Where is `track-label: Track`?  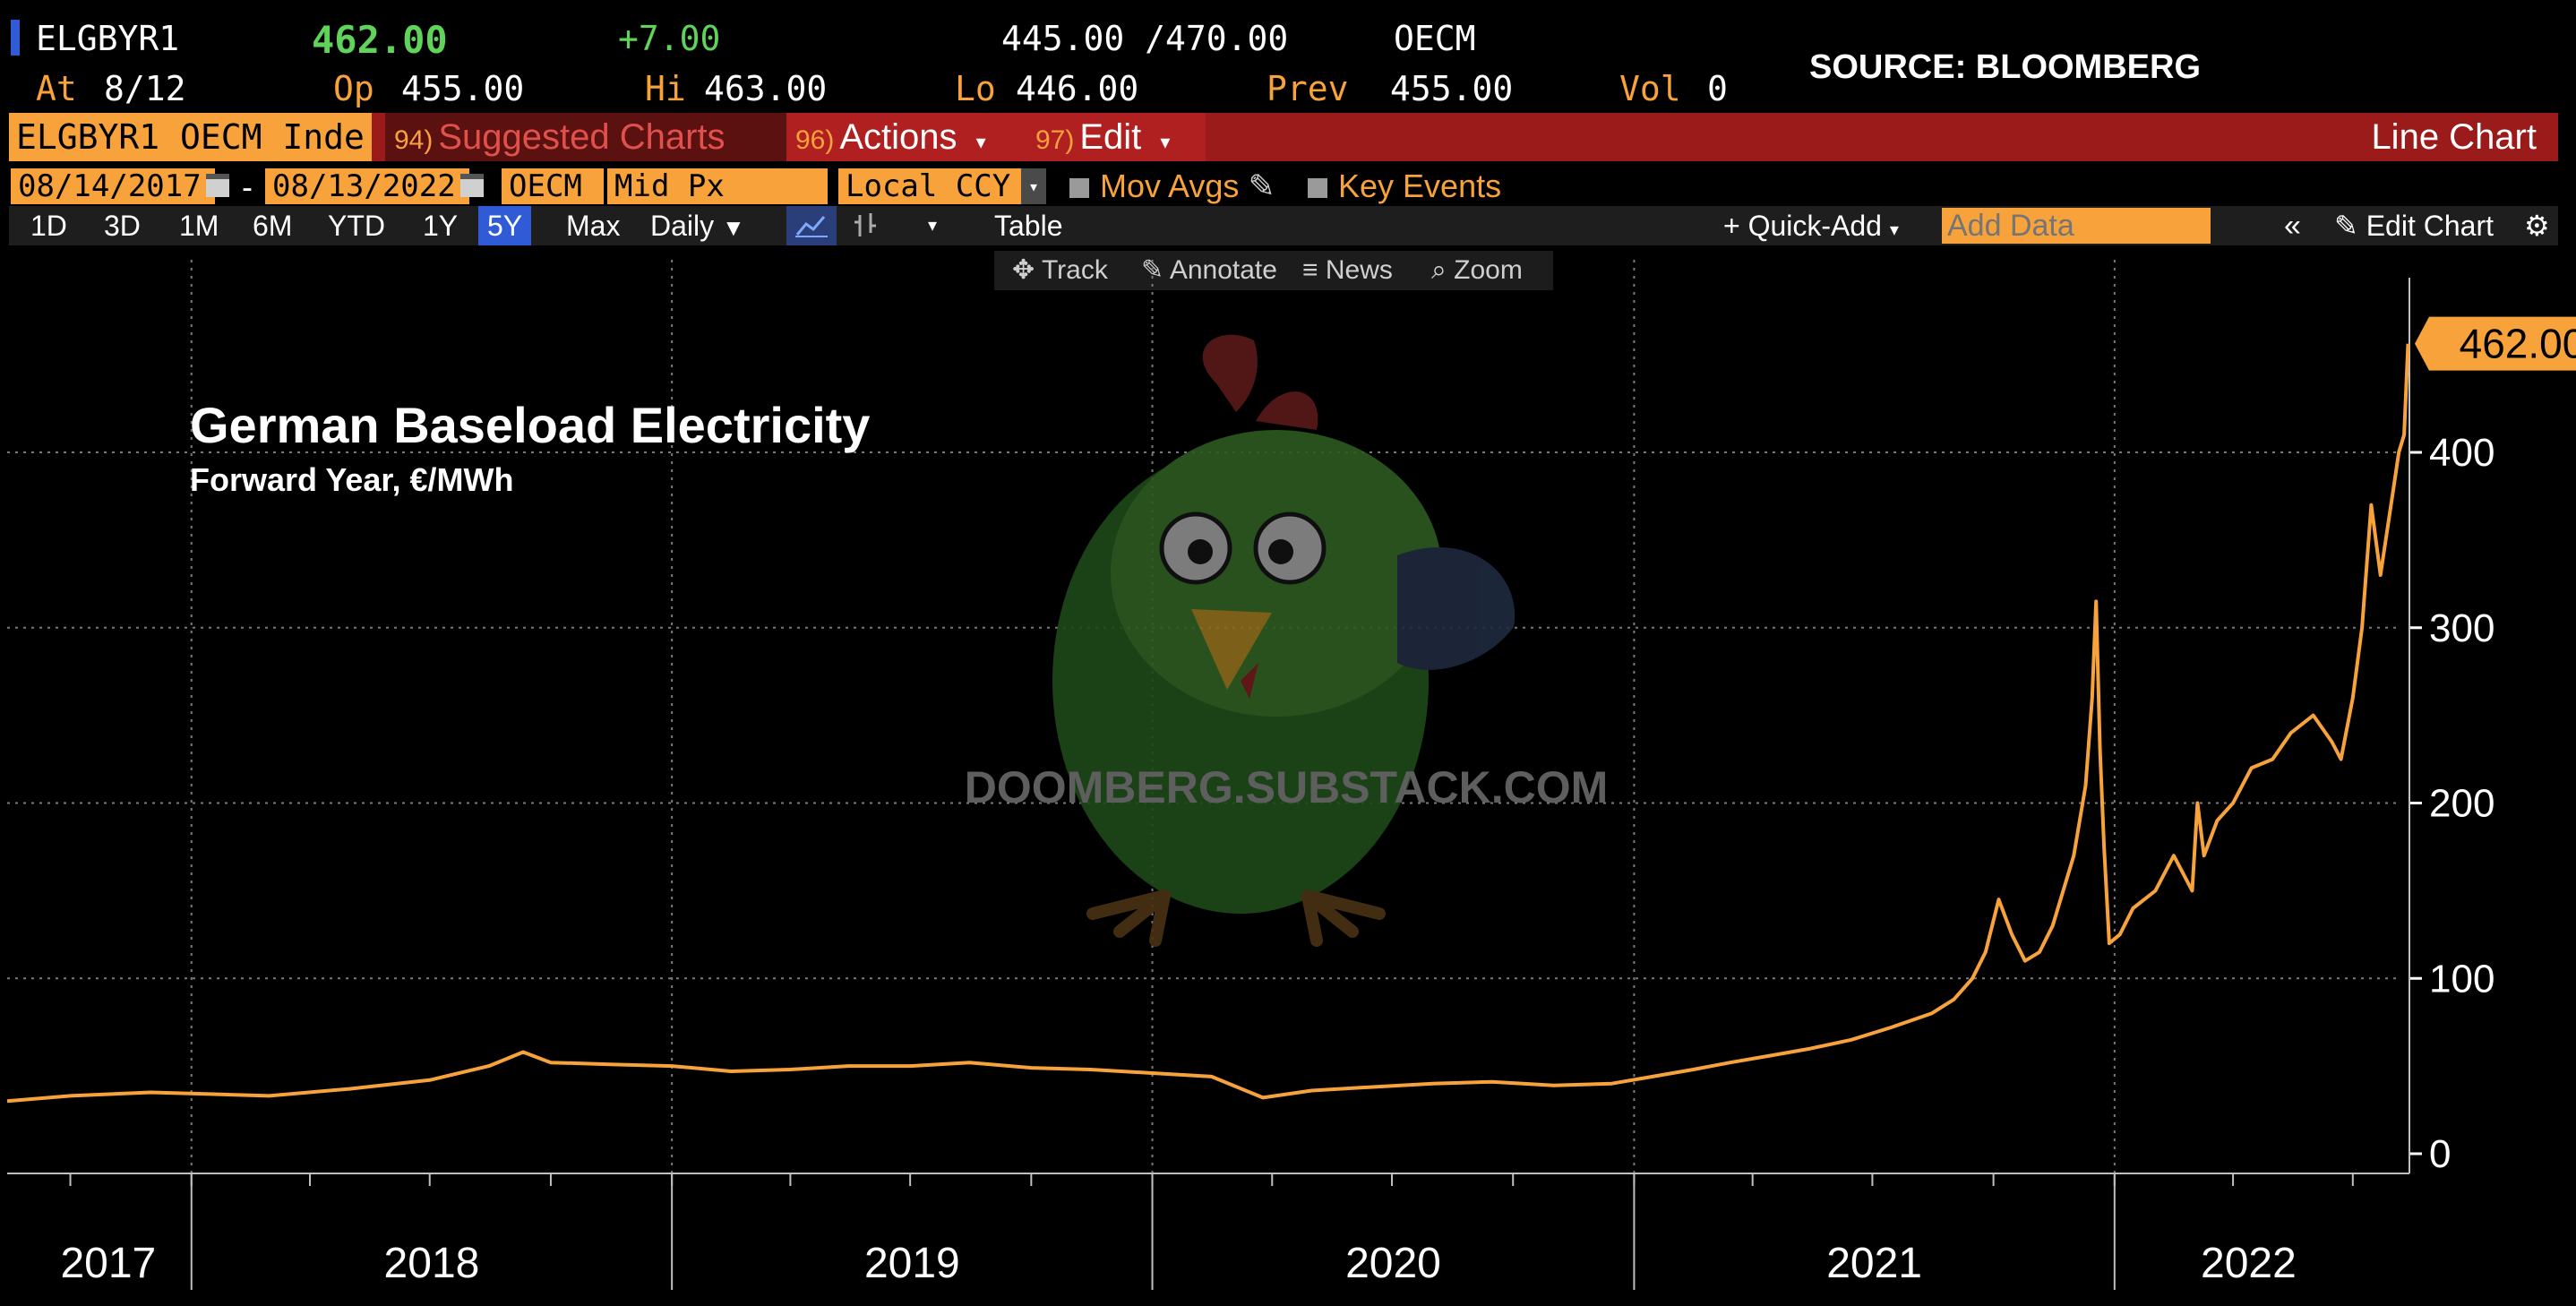
track-label: Track is located at coordinates (1074, 270).